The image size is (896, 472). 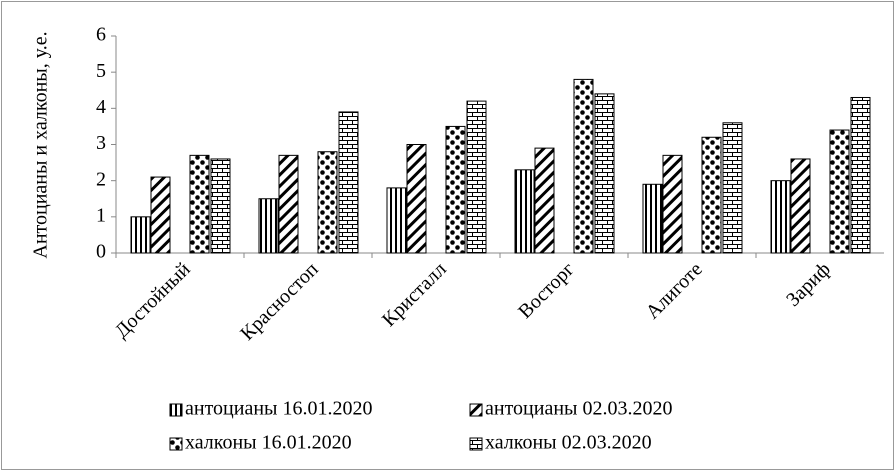 What do you see at coordinates (278, 409) in the screenshot?
I see `legend-label: антоцианы 16.01.2020` at bounding box center [278, 409].